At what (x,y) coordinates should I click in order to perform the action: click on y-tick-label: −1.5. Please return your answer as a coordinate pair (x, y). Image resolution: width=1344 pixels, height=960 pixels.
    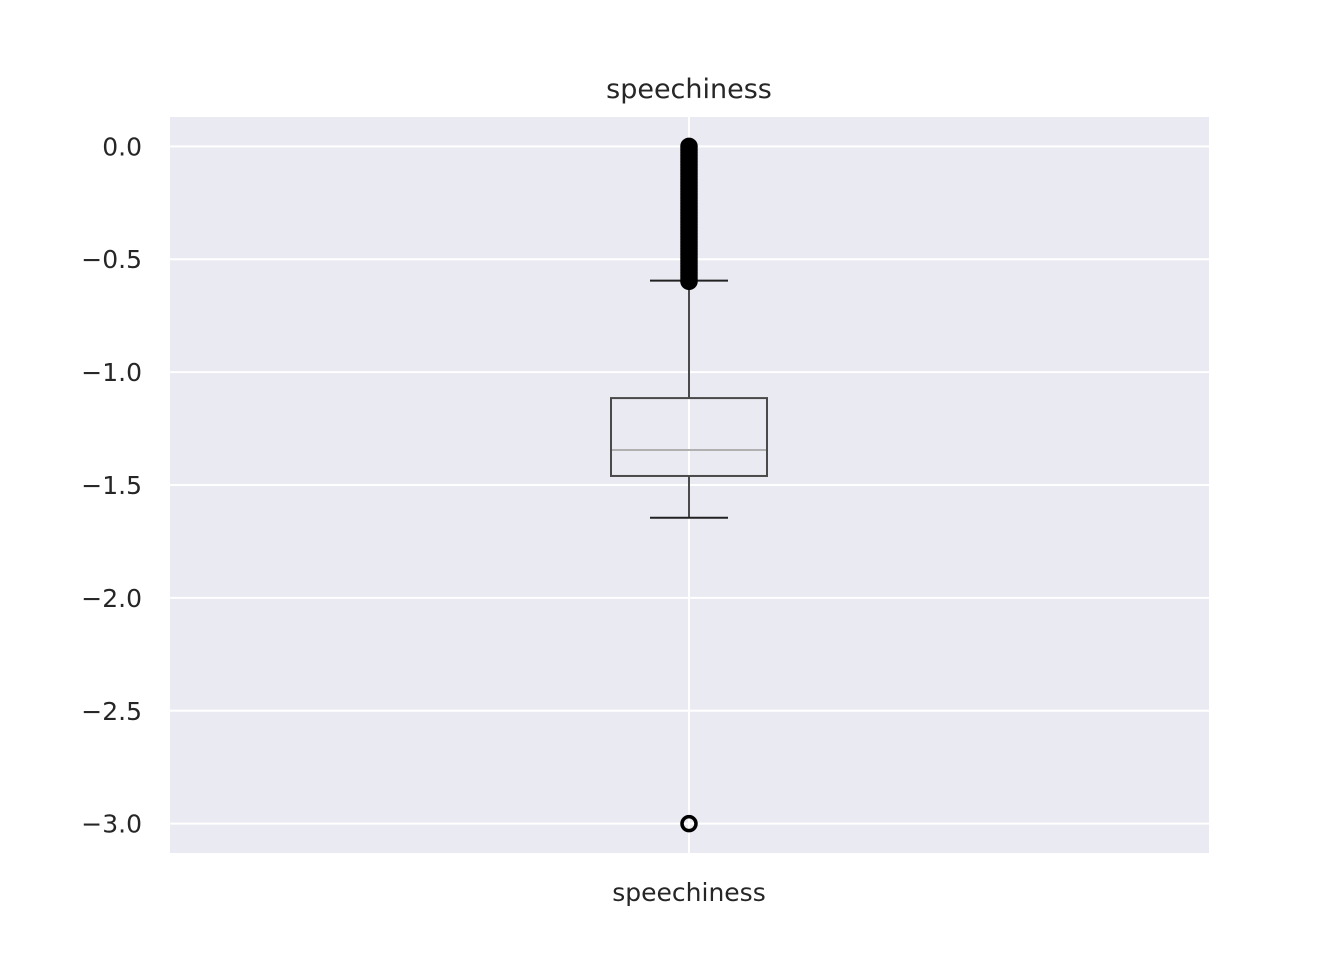
    Looking at the image, I should click on (111, 485).